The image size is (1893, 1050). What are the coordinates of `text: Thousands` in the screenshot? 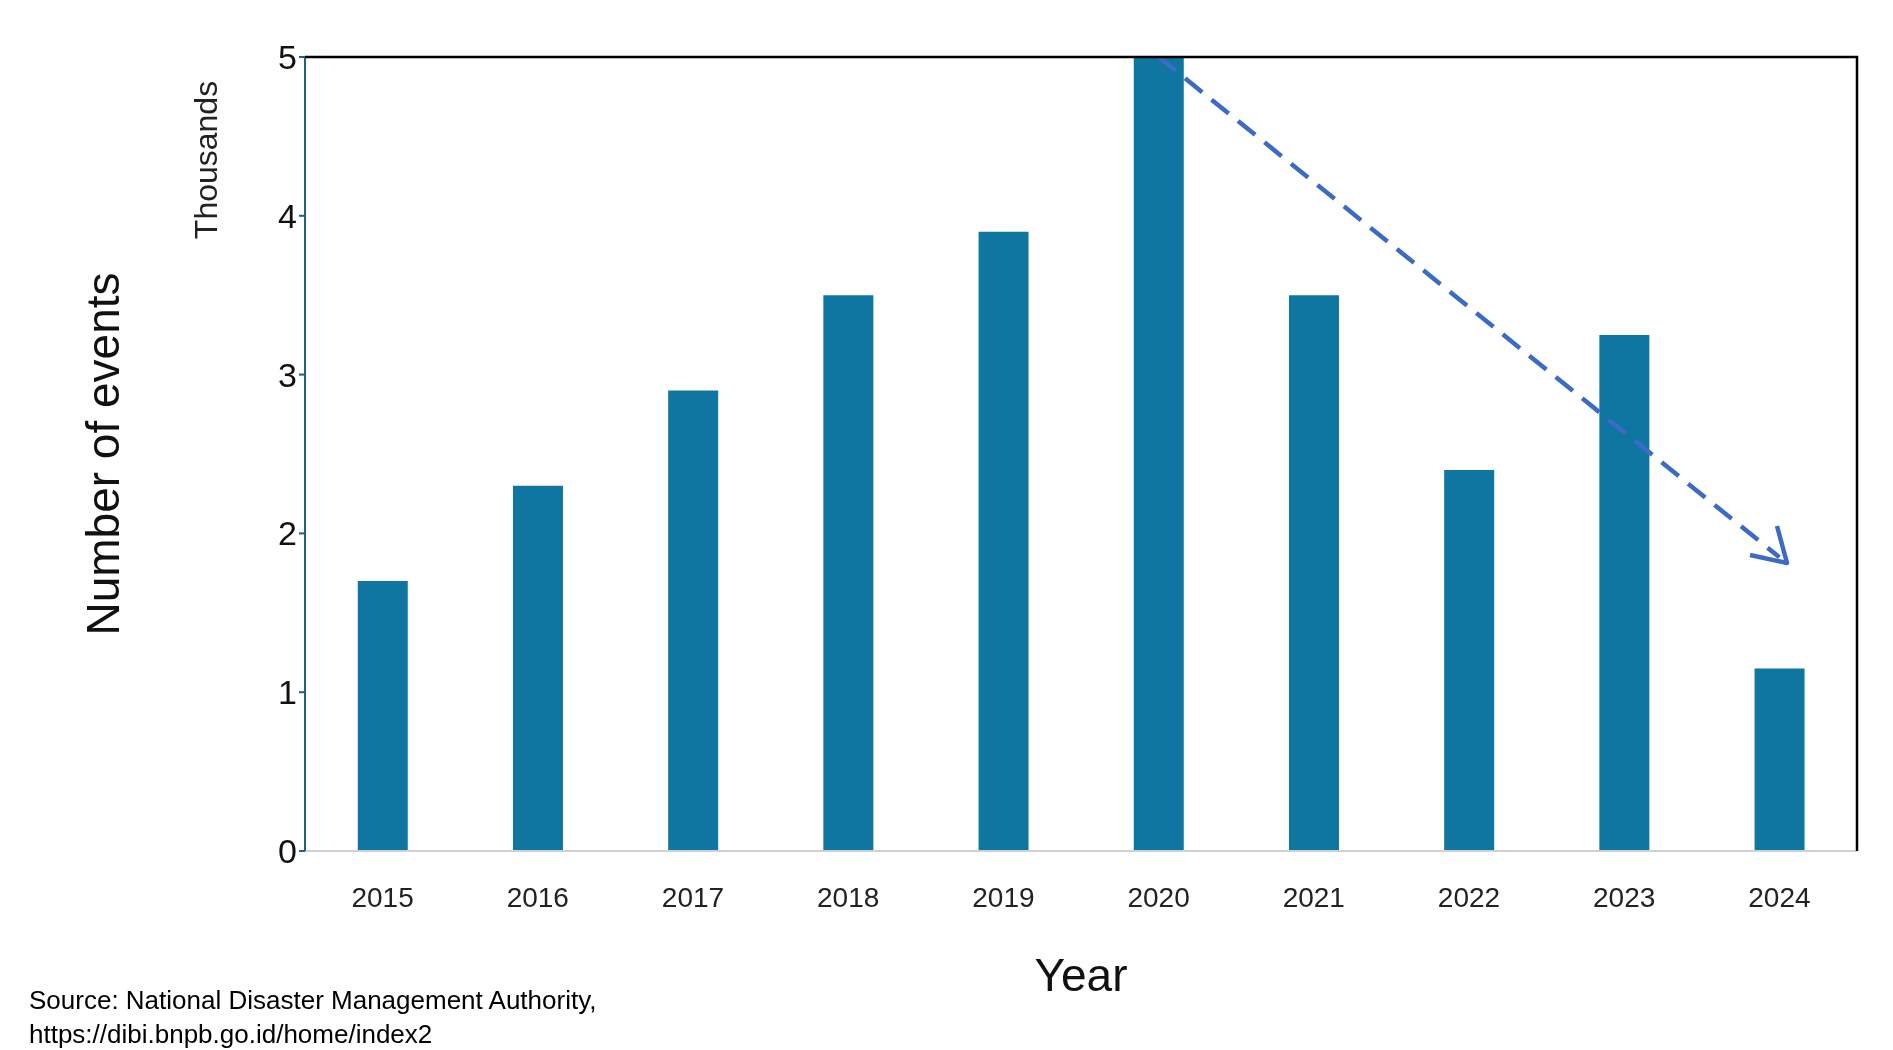 It's located at (206, 160).